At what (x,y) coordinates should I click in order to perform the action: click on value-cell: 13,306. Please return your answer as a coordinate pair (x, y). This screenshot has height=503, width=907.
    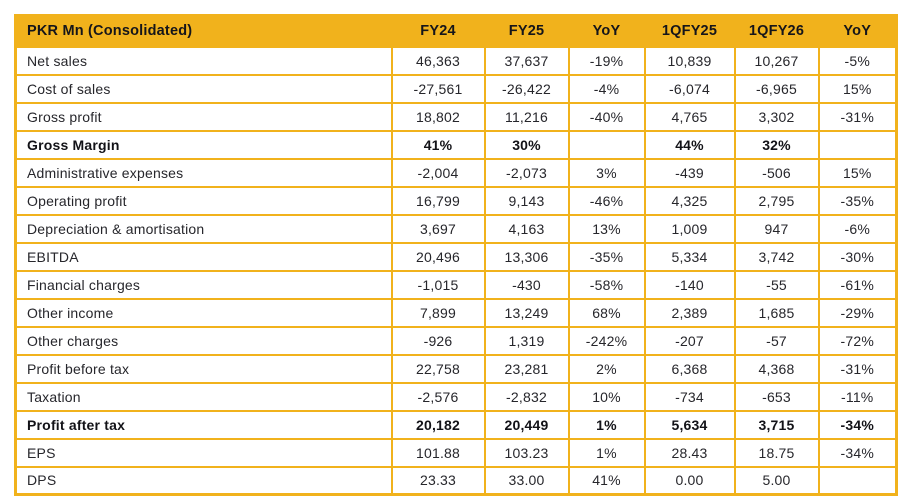
    Looking at the image, I should click on (526, 256).